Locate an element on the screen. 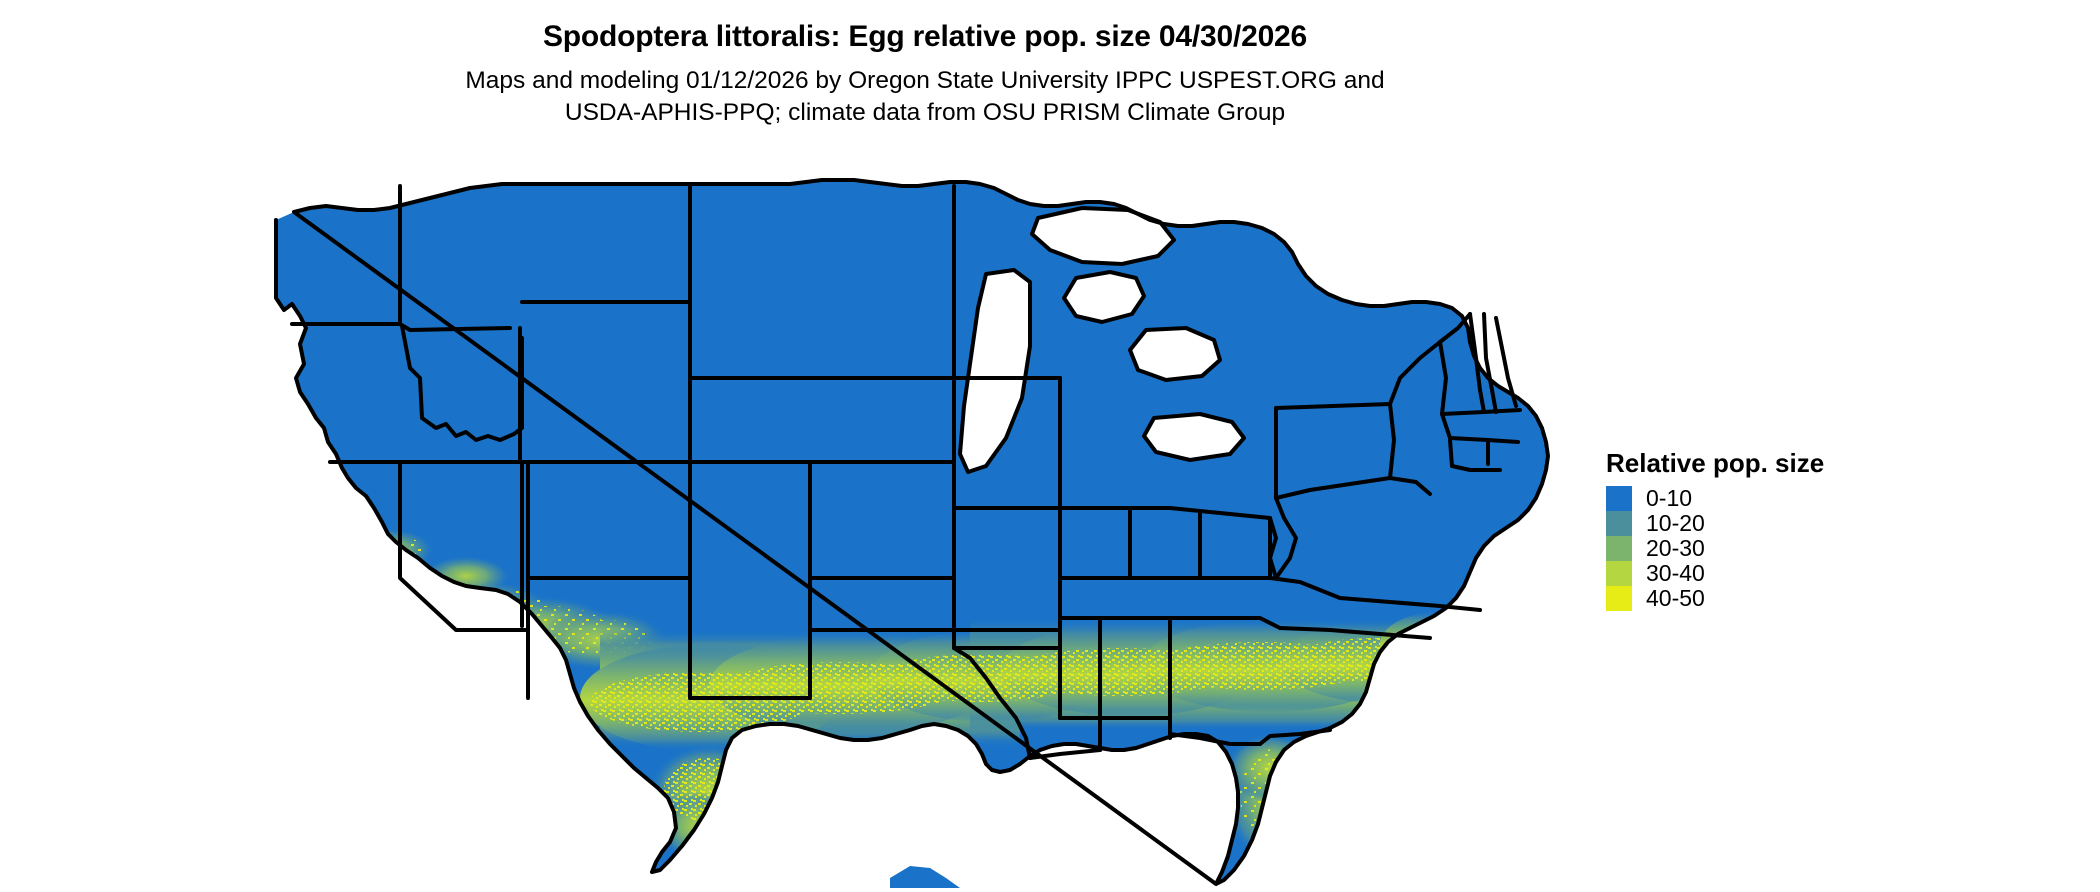 Image resolution: width=2100 pixels, height=892 pixels. legend-item: 30-40 is located at coordinates (1756, 573).